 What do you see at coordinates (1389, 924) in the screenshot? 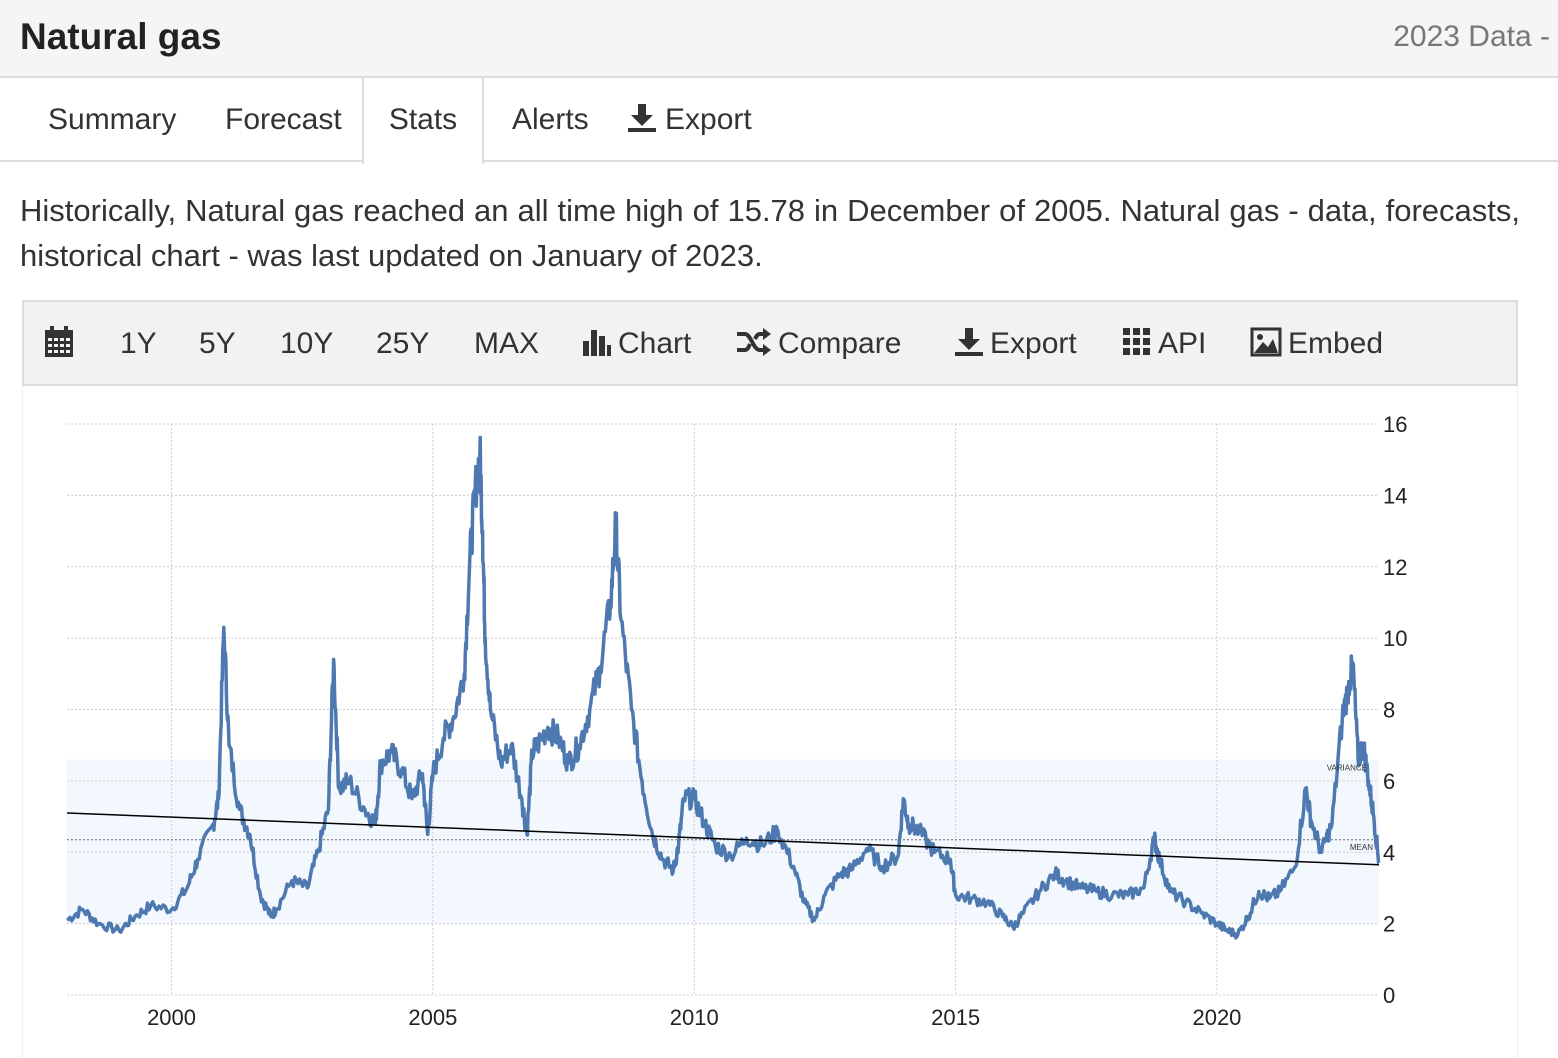
I see `y-tick-label: 2` at bounding box center [1389, 924].